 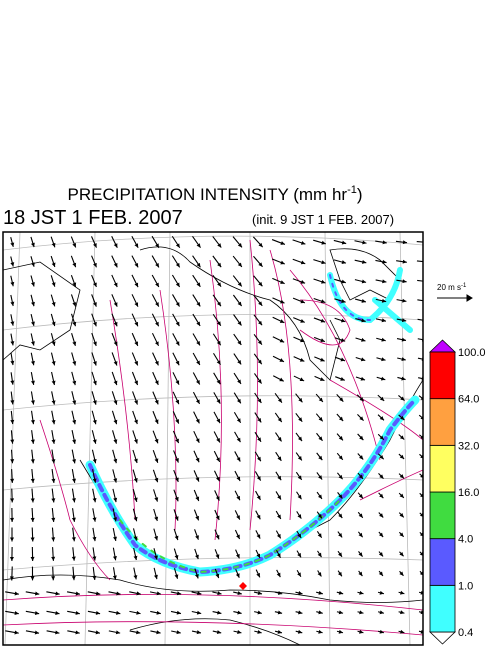 What do you see at coordinates (442, 638) in the screenshot?
I see `colorbar-under` at bounding box center [442, 638].